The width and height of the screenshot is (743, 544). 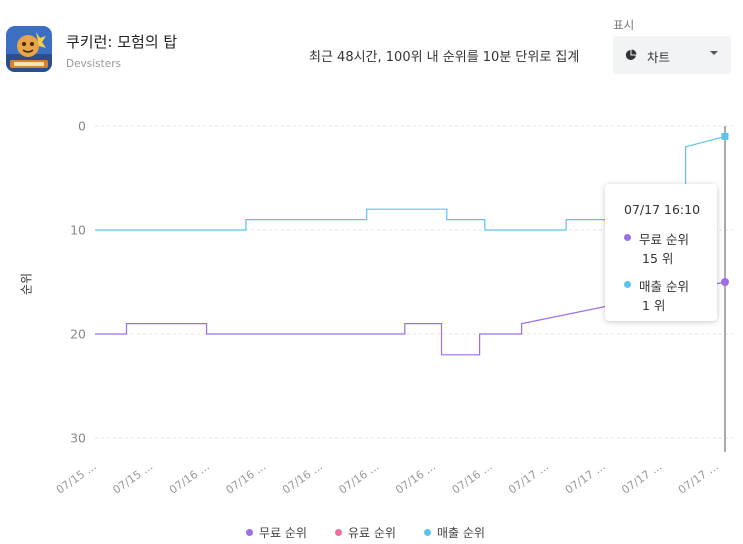 What do you see at coordinates (631, 54) in the screenshot?
I see `pie-chart-icon` at bounding box center [631, 54].